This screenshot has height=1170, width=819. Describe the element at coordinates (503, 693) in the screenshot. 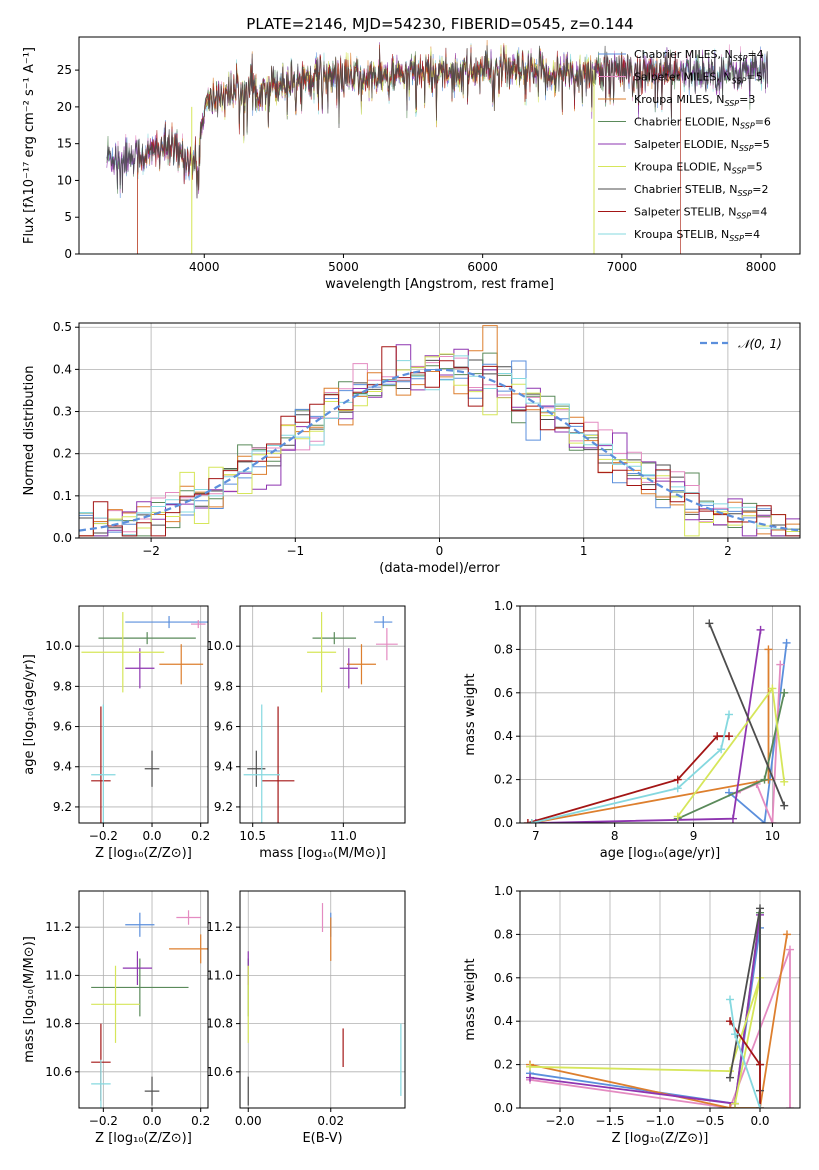

I see `y-tick-label: 0.6` at that location.